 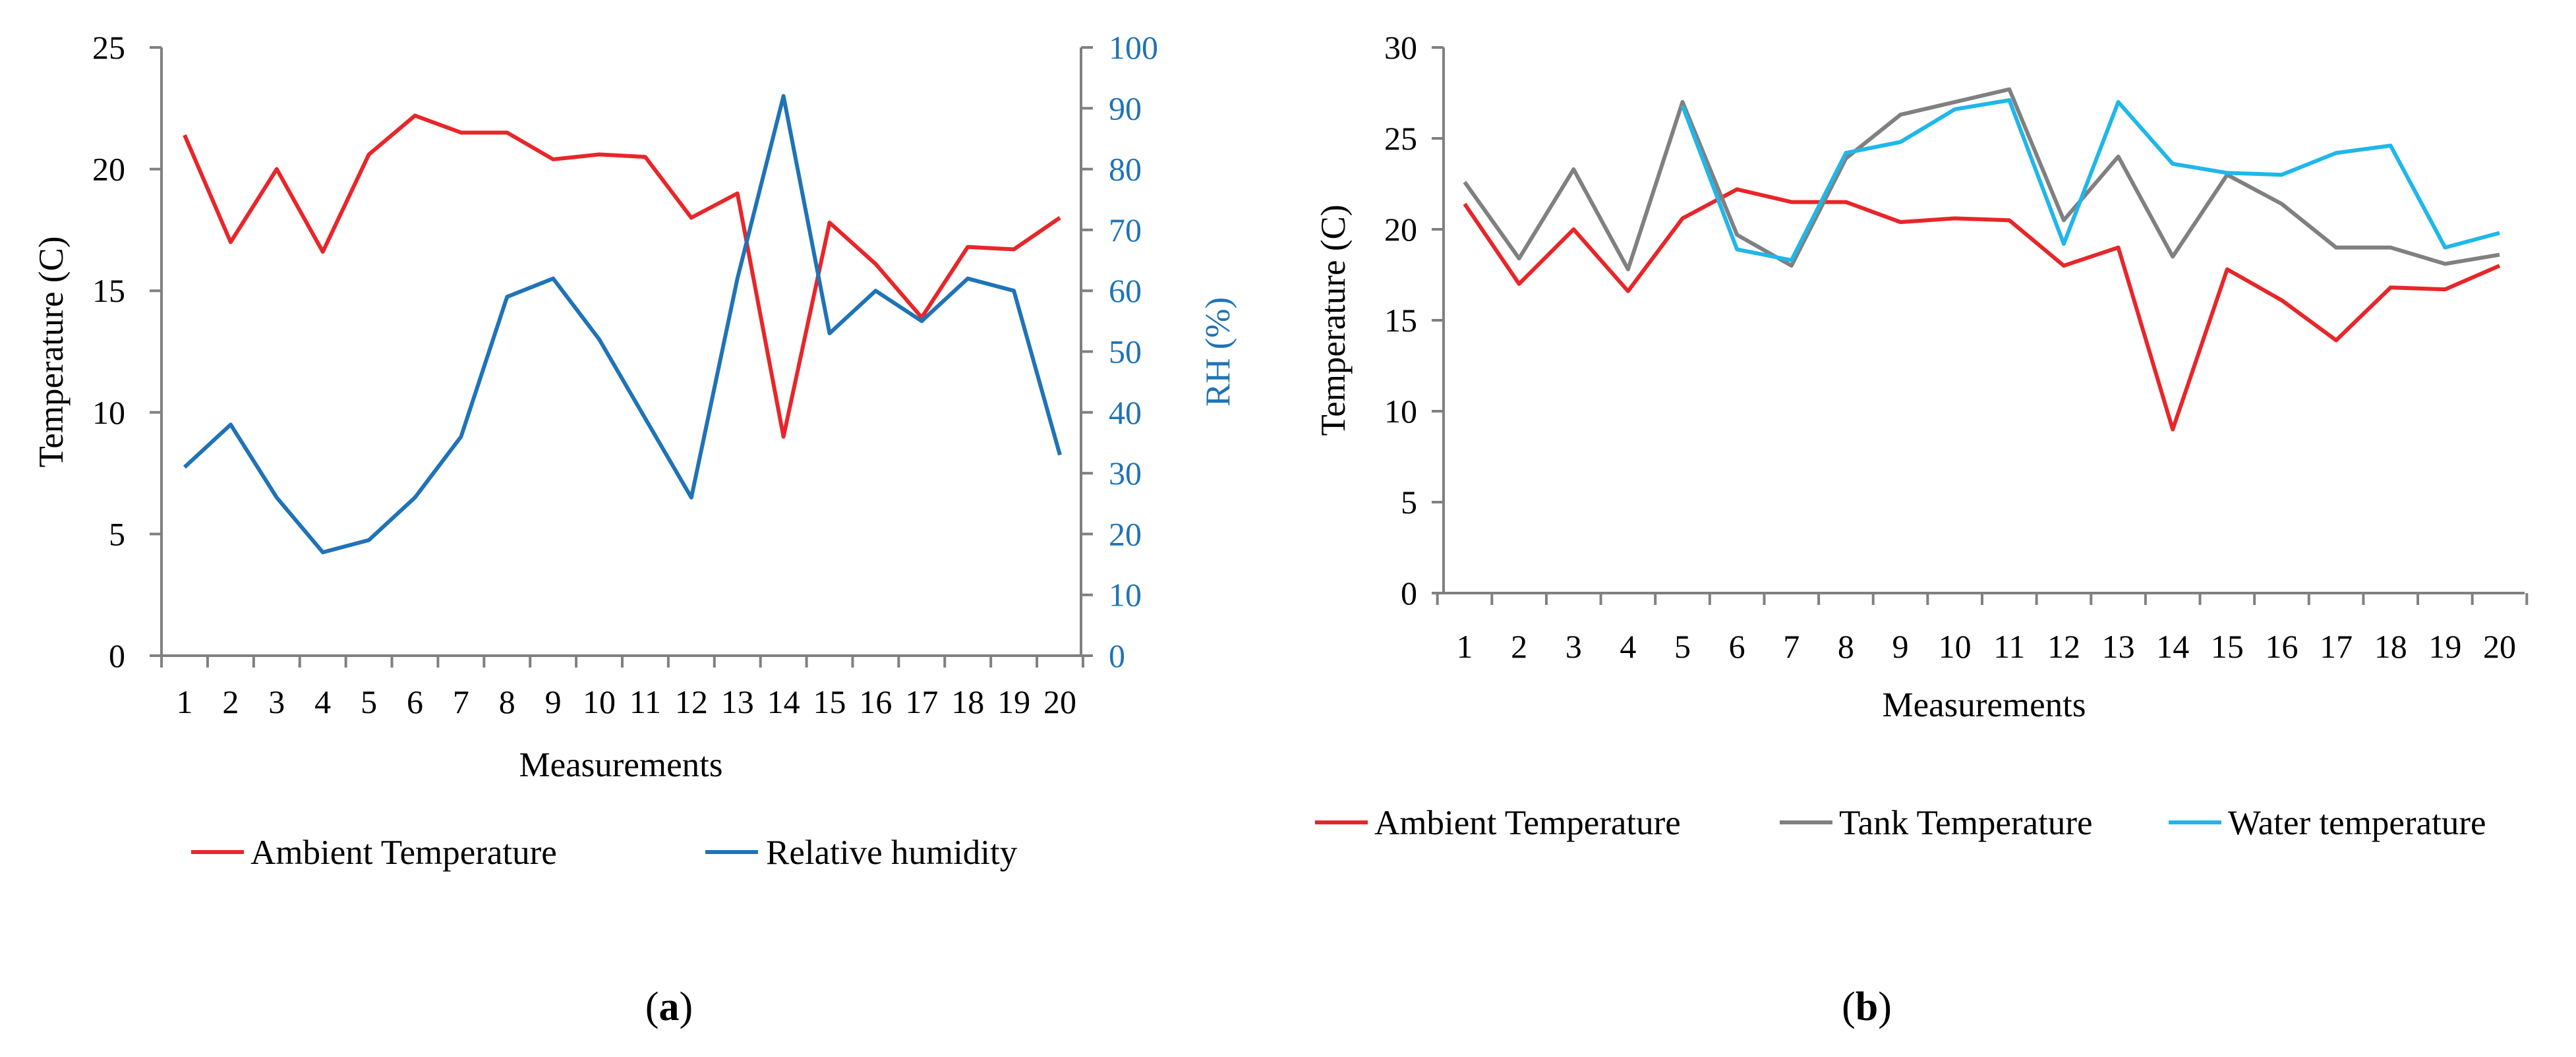 I want to click on y2-tick-label: 20, so click(x=1125, y=533).